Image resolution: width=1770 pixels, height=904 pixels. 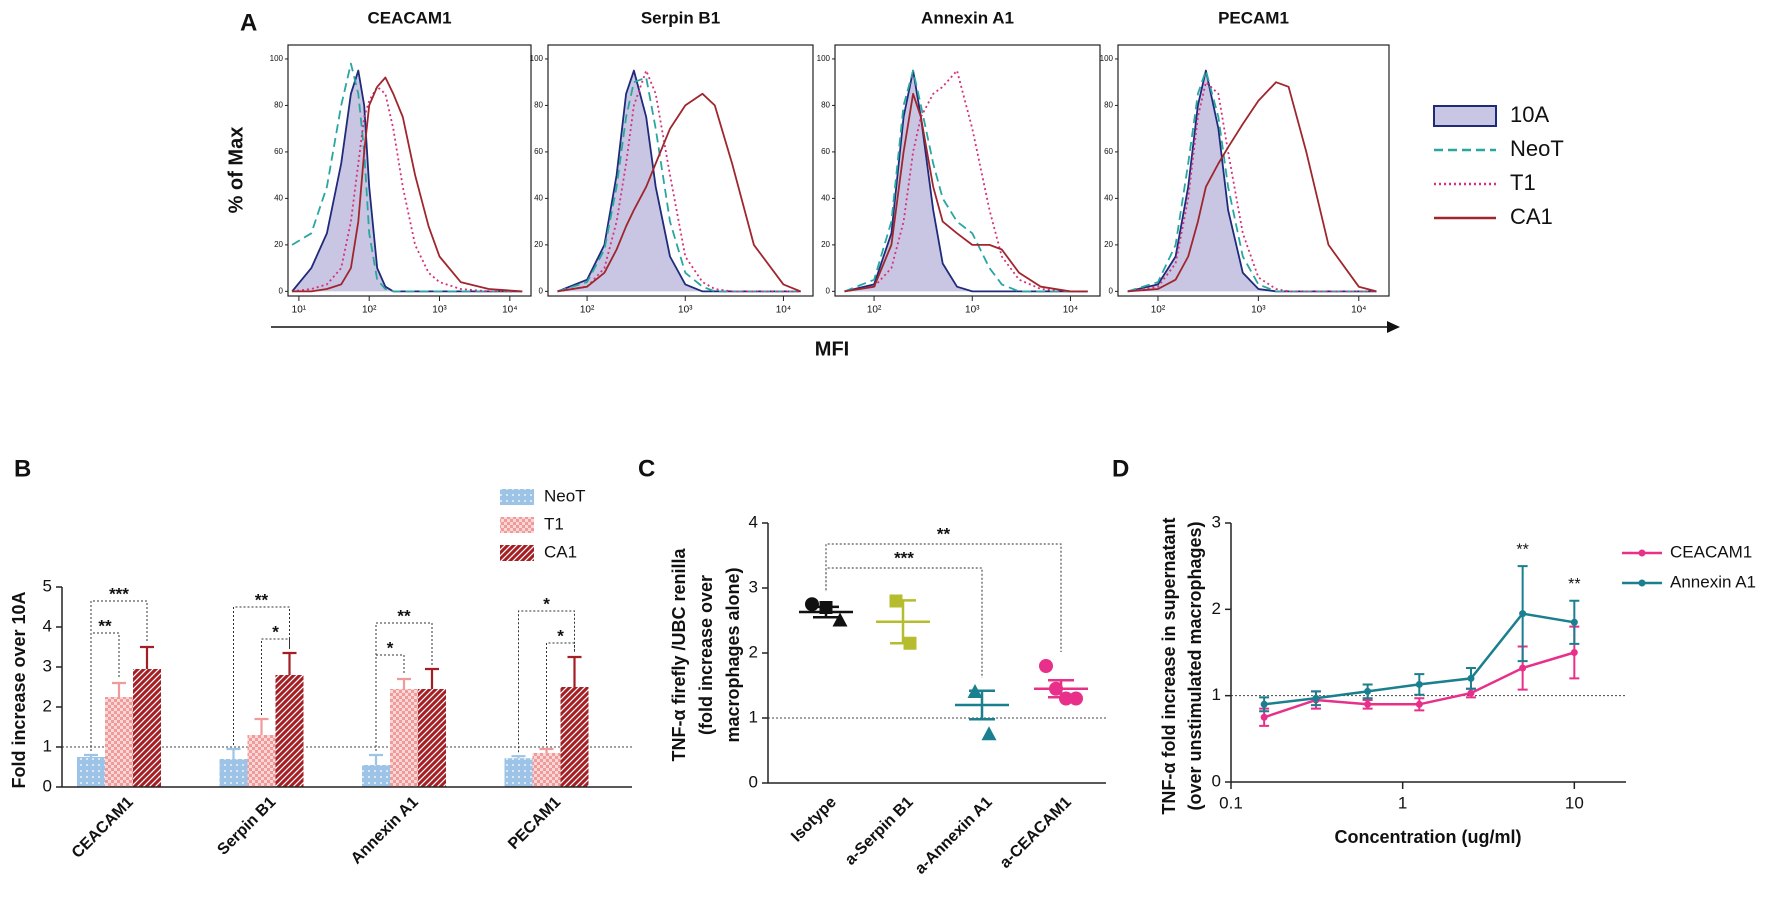 I want to click on panel-letter: A, so click(x=248, y=22).